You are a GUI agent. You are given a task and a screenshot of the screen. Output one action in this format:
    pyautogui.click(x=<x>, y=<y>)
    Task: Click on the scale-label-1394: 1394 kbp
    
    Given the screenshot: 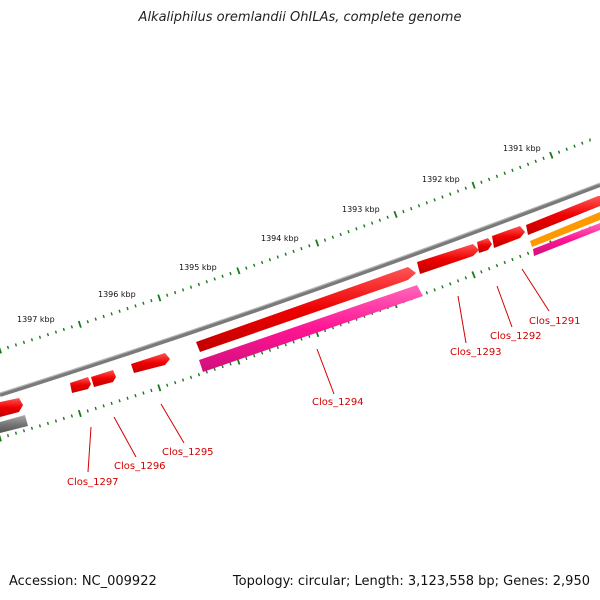 What is the action you would take?
    pyautogui.click(x=280, y=238)
    